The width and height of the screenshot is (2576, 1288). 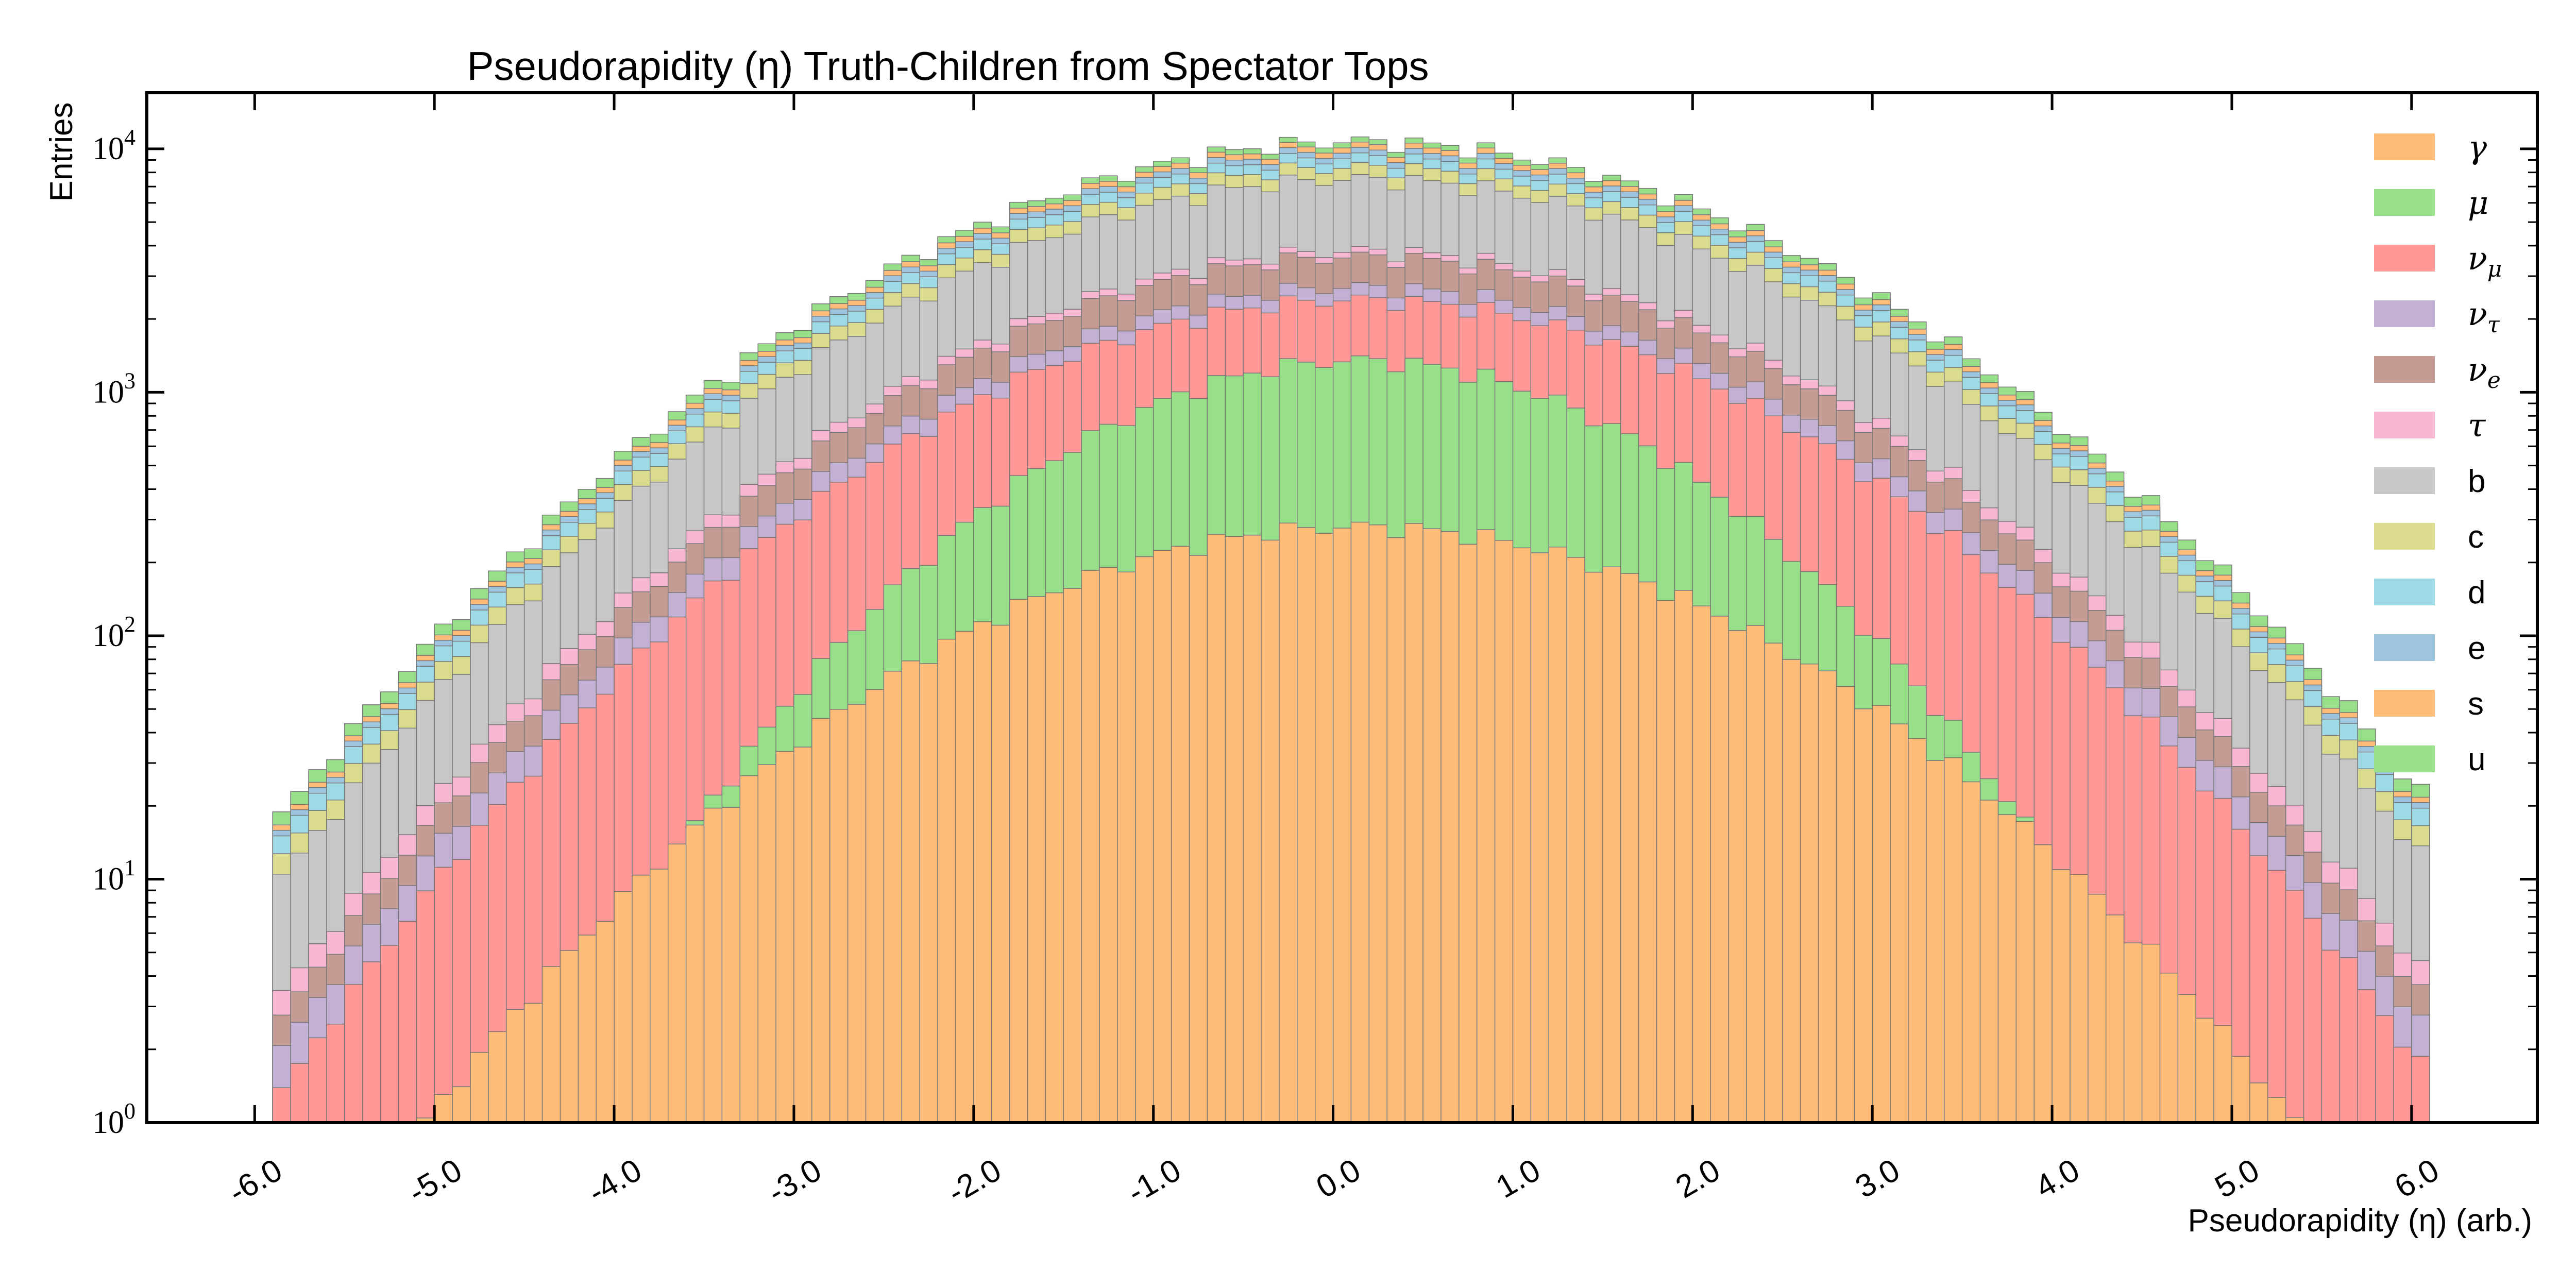 What do you see at coordinates (435, 1181) in the screenshot?
I see `x-tick-label-1: -5.0` at bounding box center [435, 1181].